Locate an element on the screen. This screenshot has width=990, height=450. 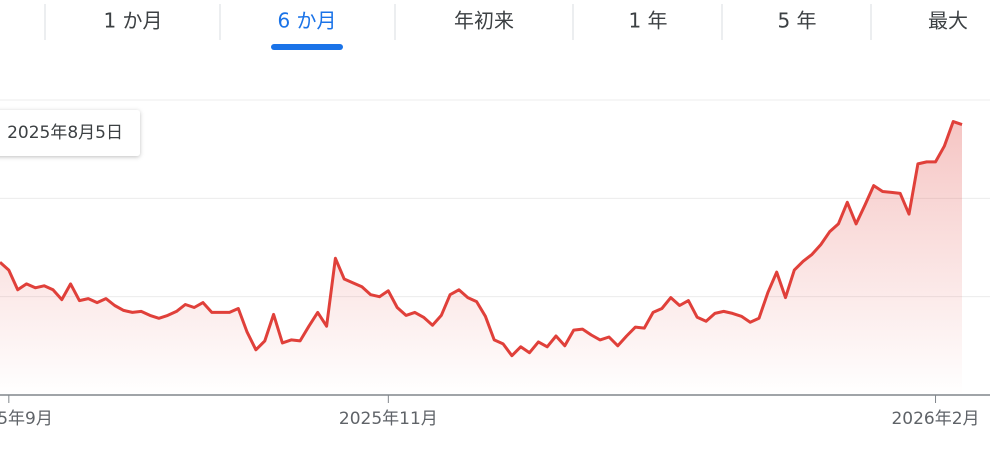
tooltip-box is located at coordinates (70, 133).